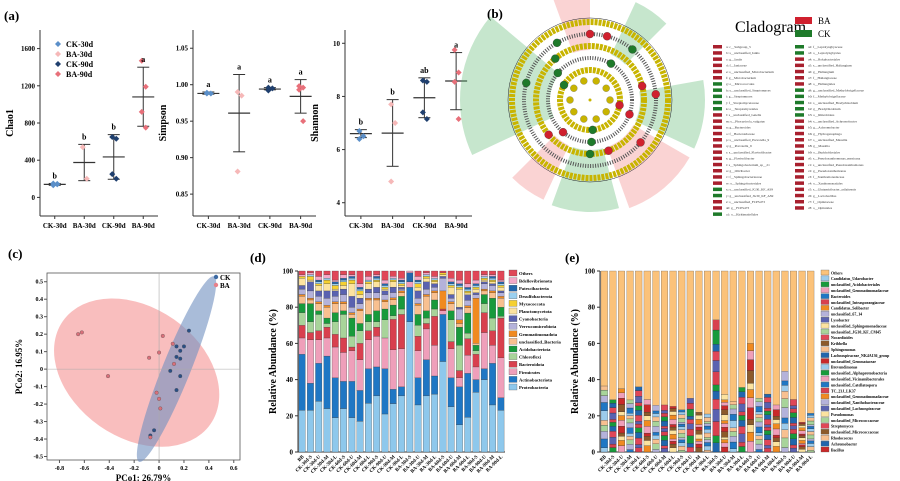 The width and height of the screenshot is (900, 481). I want to click on cladogram-node, so click(574, 112).